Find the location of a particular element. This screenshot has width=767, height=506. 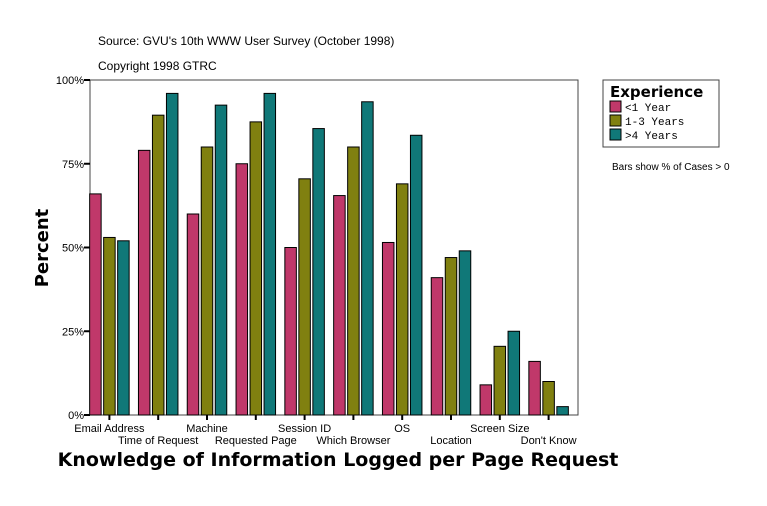

y-tick-label: 0% is located at coordinates (76, 416).